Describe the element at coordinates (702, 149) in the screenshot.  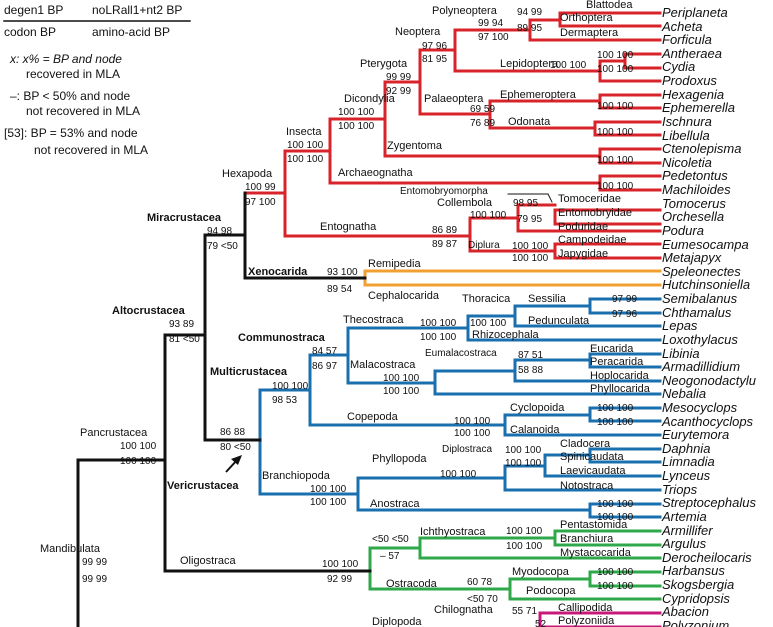
I see `taxon-label: Ctenolepisma` at that location.